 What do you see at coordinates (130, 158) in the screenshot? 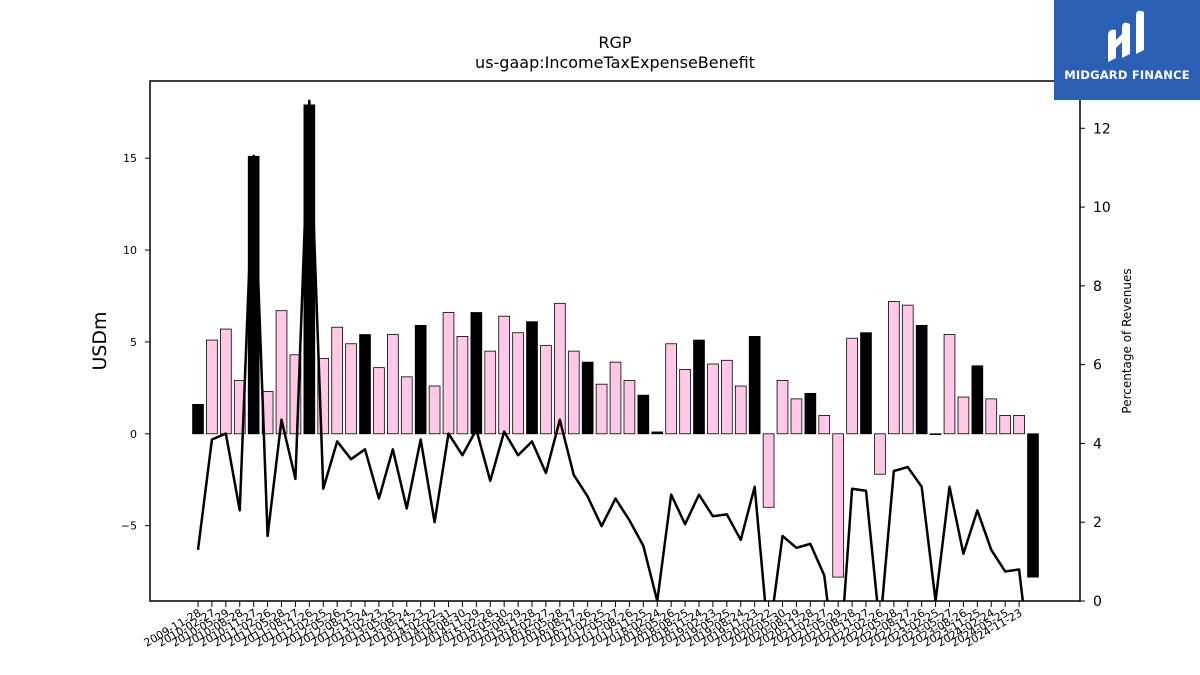
I see `y-tick-label: 15` at bounding box center [130, 158].